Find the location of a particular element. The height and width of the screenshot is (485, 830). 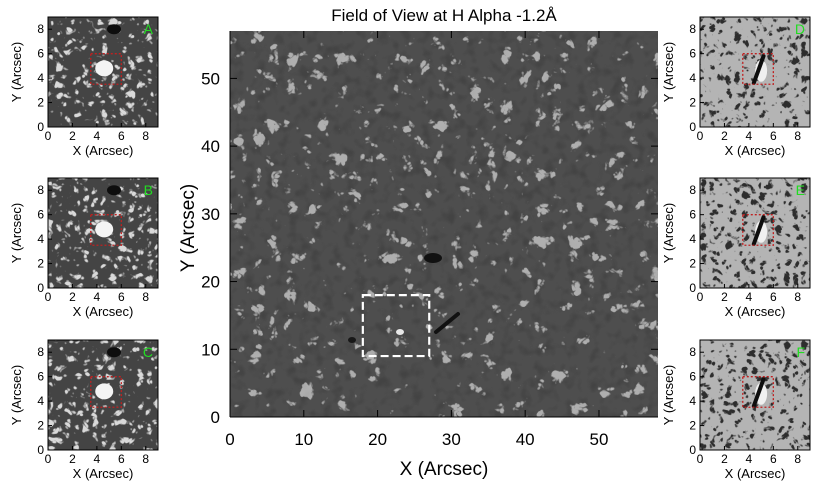

inset-panel-a: A 0 2 4 6 8 0 2 4 6 8 X (Arcsec) Y (Arcsec) is located at coordinates (84, 87).